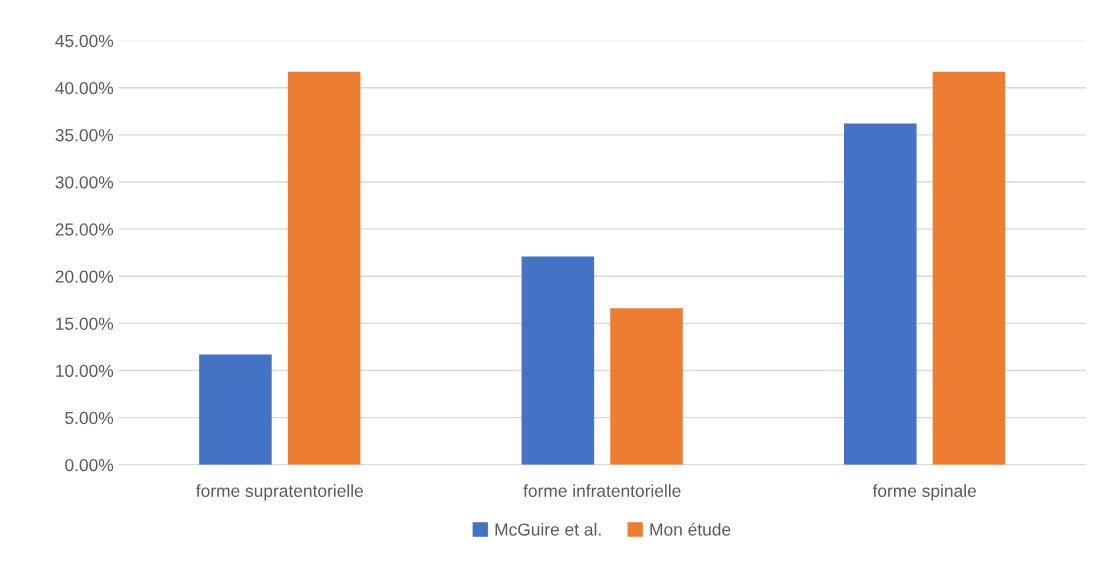 The image size is (1108, 581). What do you see at coordinates (602, 490) in the screenshot?
I see `x-tick-label: forme infratentorielle` at bounding box center [602, 490].